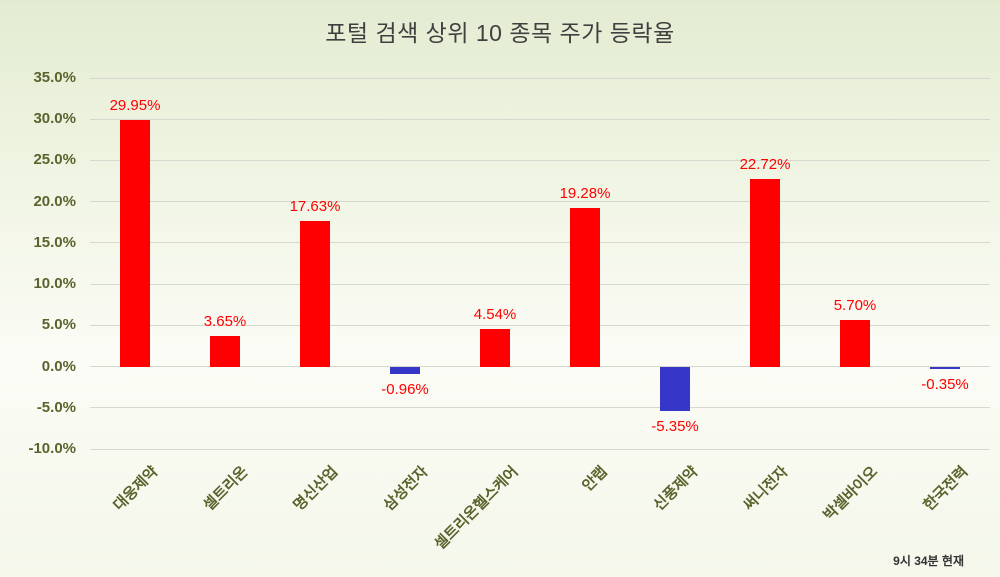 This screenshot has width=1000, height=577. I want to click on bar-한국전력, so click(945, 368).